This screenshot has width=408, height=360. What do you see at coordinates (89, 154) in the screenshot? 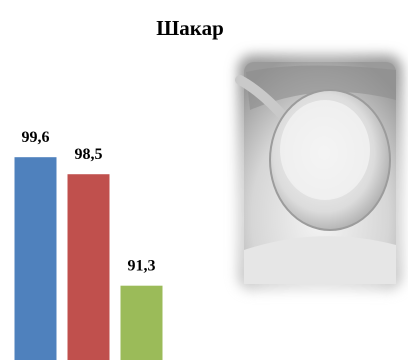
I see `value-label: 98,5` at bounding box center [89, 154].